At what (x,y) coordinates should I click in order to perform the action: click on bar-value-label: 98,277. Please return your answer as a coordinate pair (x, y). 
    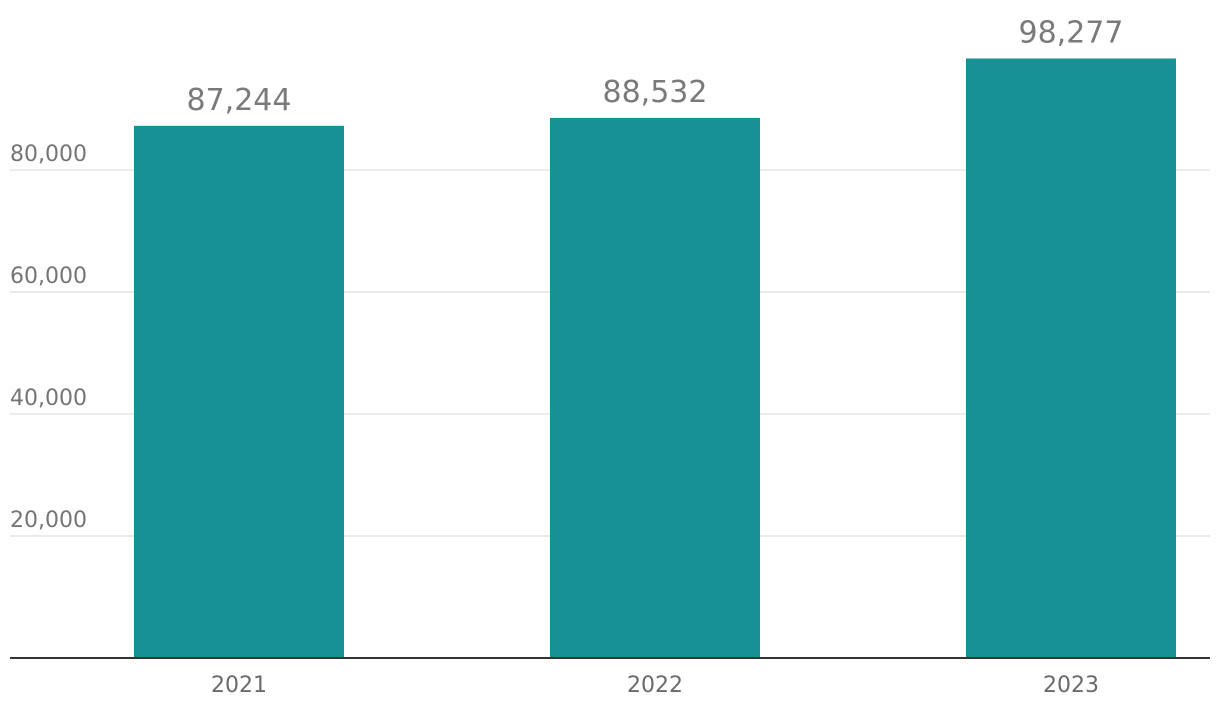
    Looking at the image, I should click on (1071, 33).